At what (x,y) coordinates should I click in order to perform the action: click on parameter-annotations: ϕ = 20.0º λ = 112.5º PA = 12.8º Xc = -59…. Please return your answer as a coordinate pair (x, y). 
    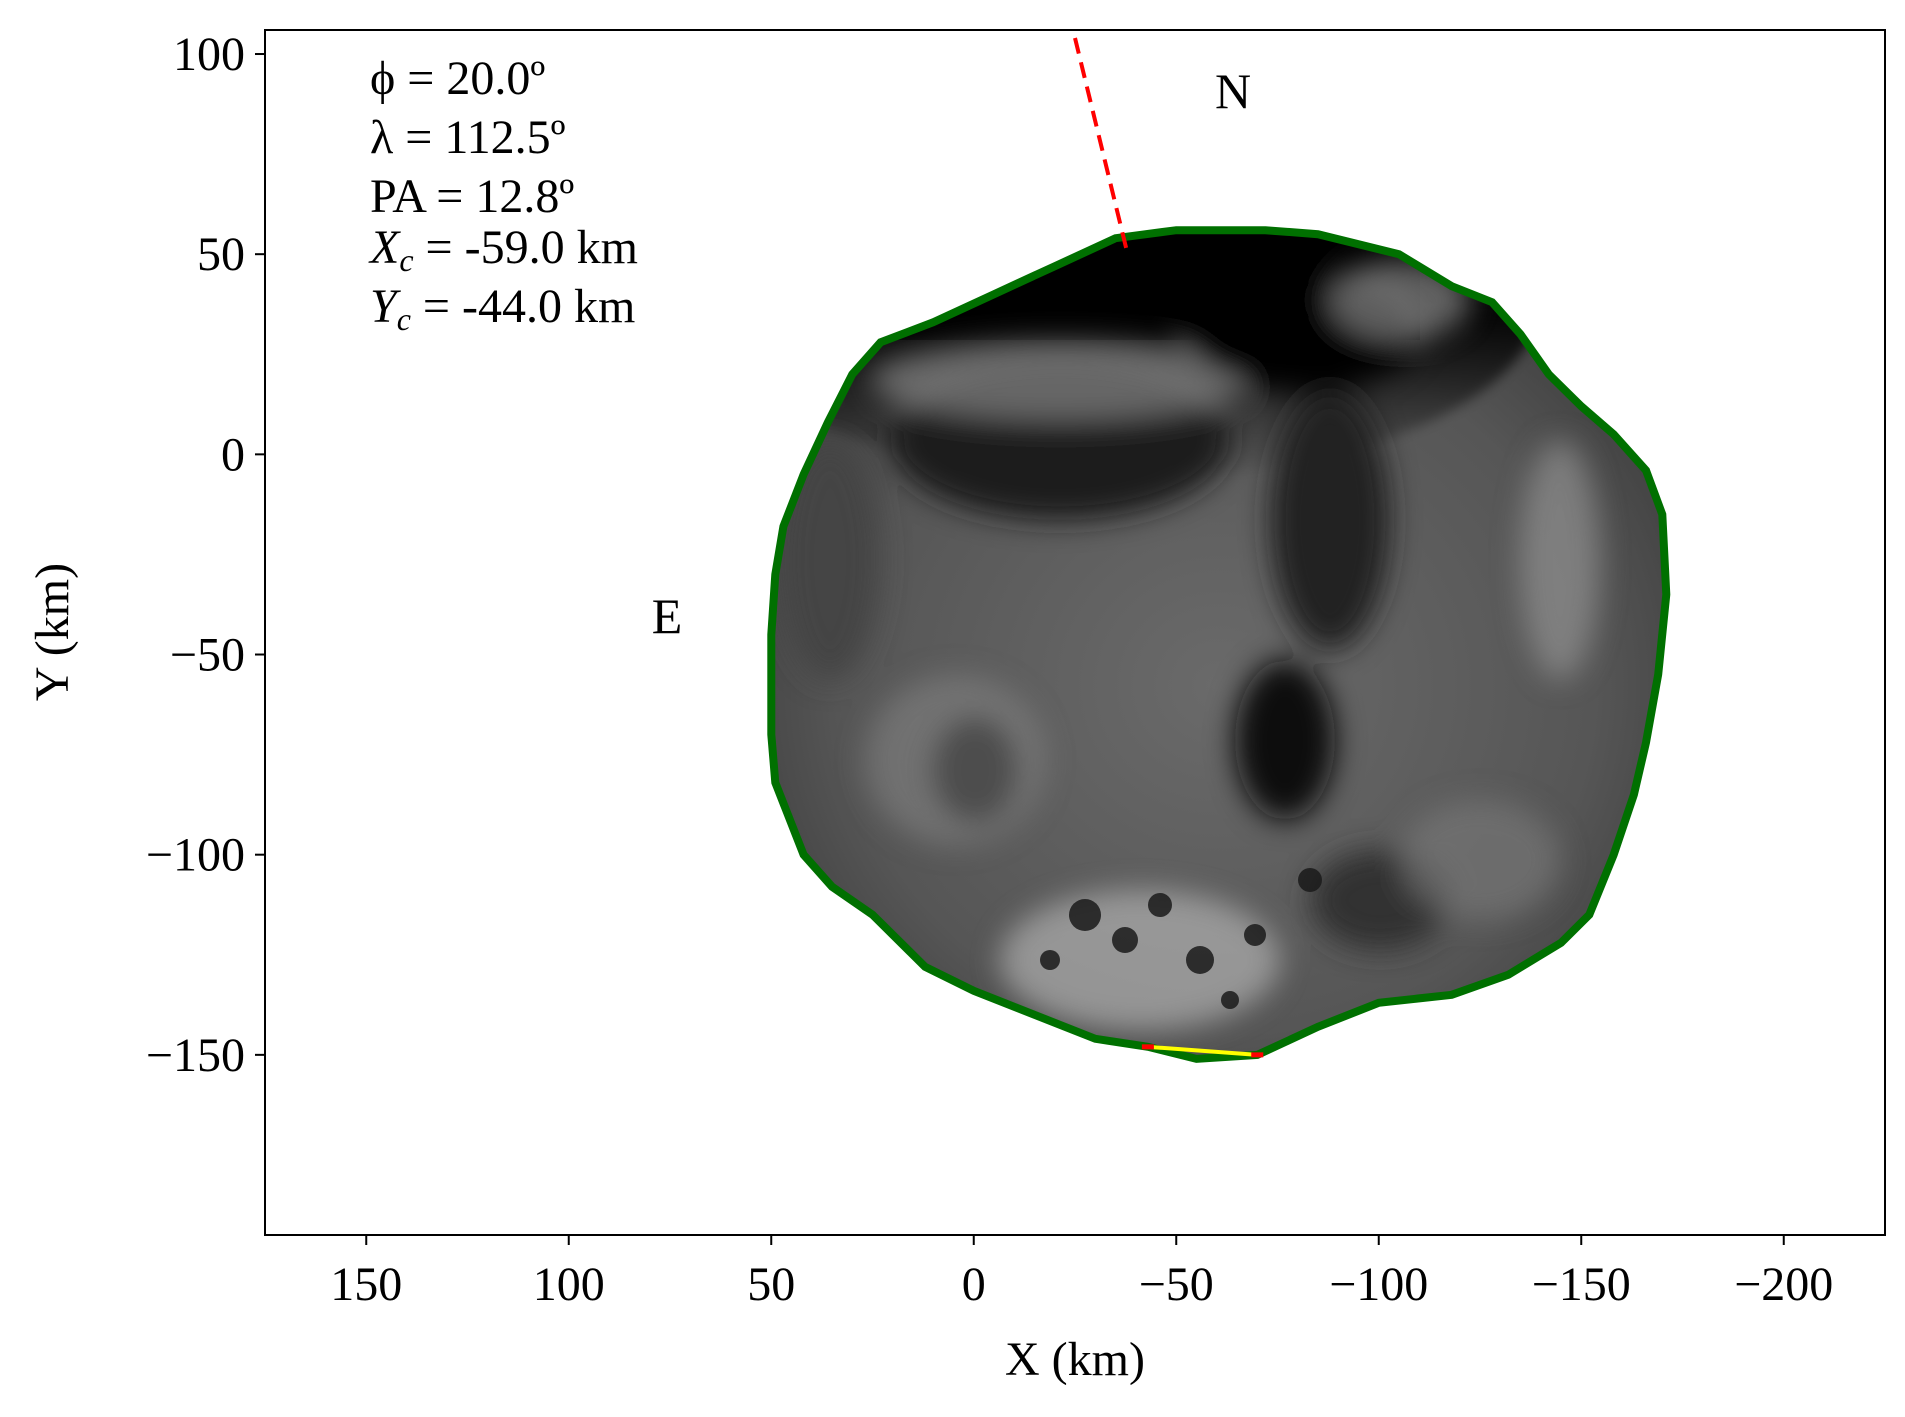
    Looking at the image, I should click on (503, 194).